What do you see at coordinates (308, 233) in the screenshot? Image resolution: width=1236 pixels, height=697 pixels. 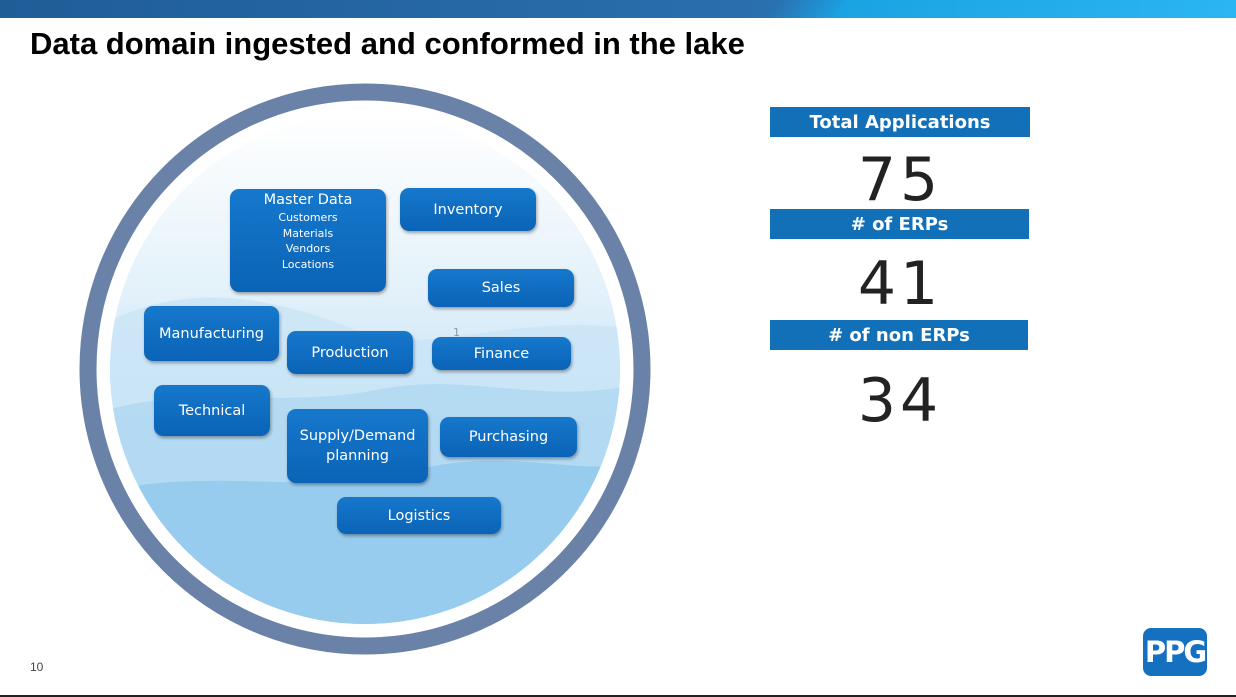 I see `master-data-item: Materials` at bounding box center [308, 233].